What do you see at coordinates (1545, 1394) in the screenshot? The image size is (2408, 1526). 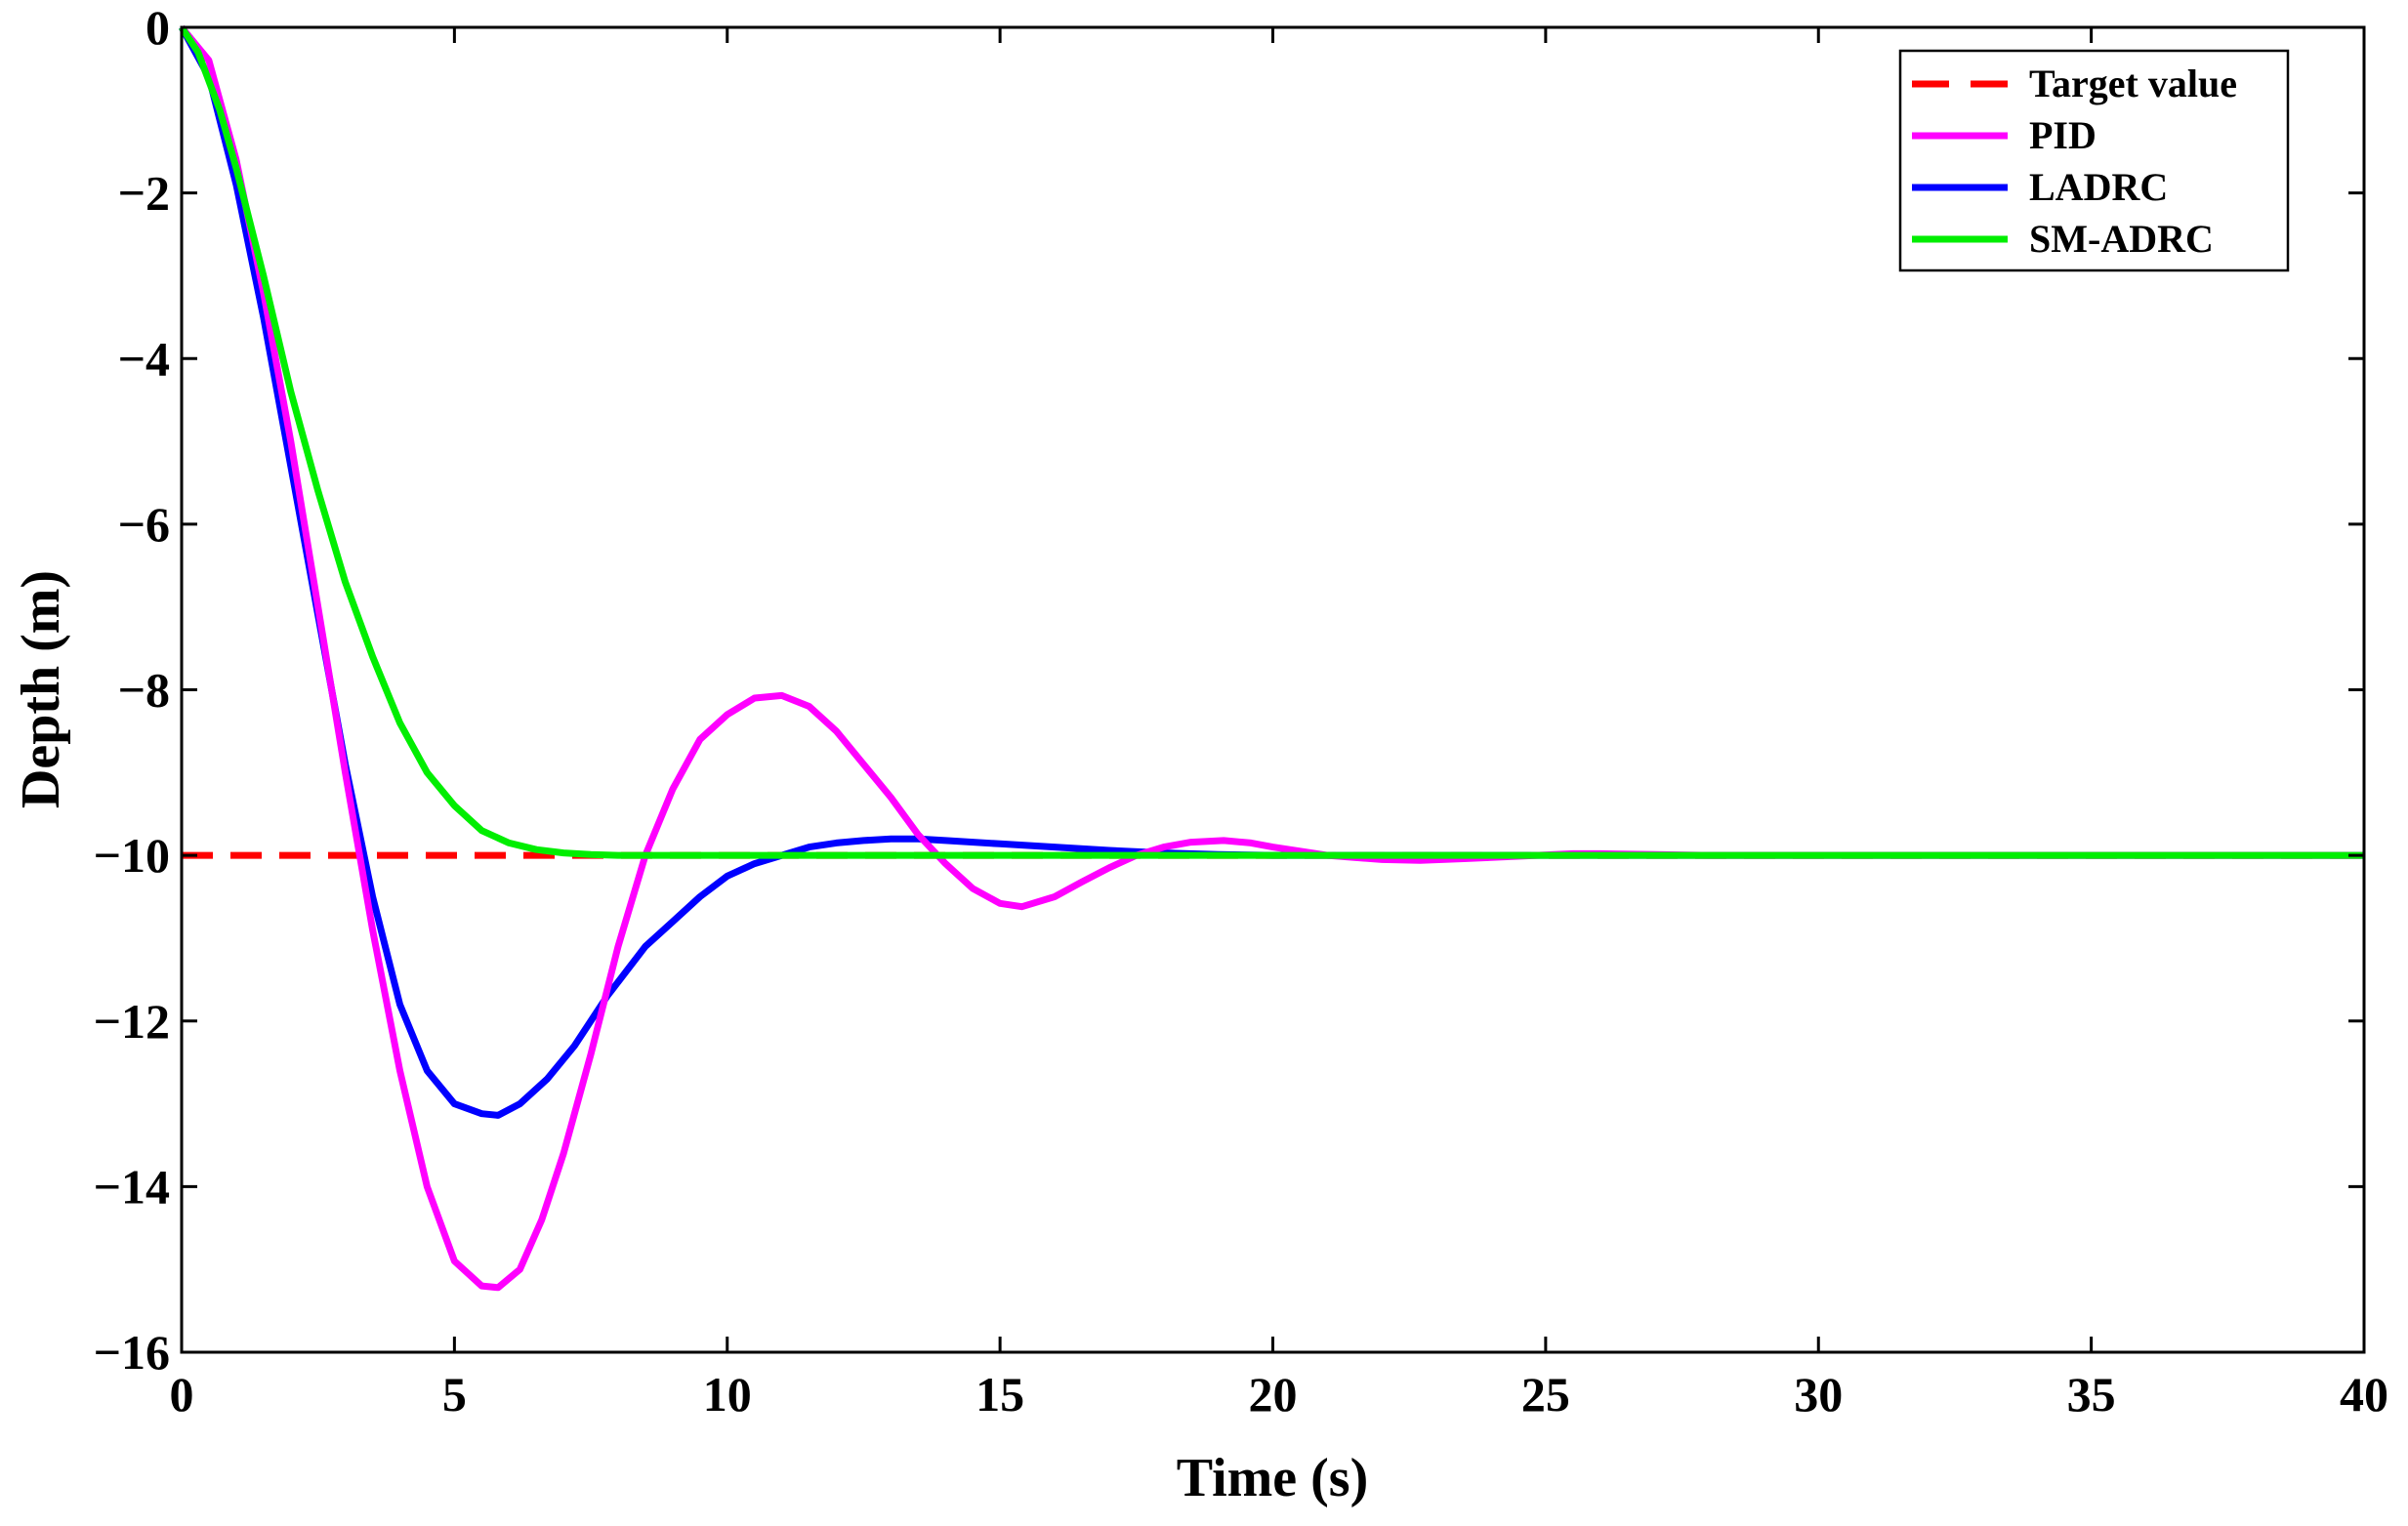 I see `x-tick-label: 25` at bounding box center [1545, 1394].